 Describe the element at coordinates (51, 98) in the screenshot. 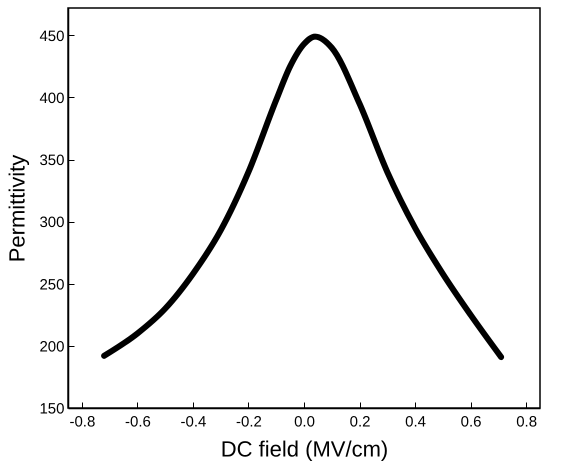

I see `y-tick-label: 400` at that location.